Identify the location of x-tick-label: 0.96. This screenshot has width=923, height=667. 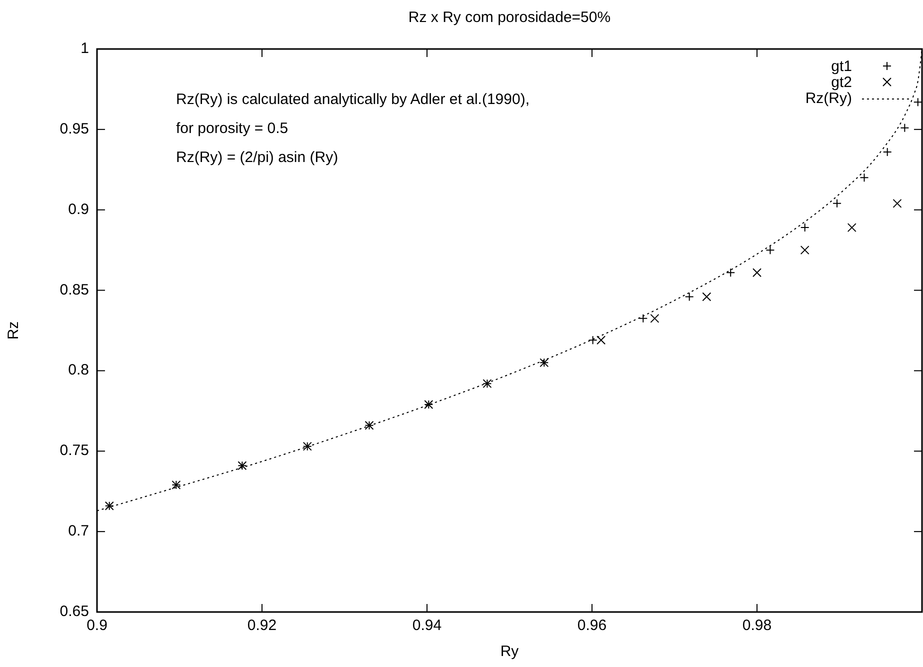
(592, 625).